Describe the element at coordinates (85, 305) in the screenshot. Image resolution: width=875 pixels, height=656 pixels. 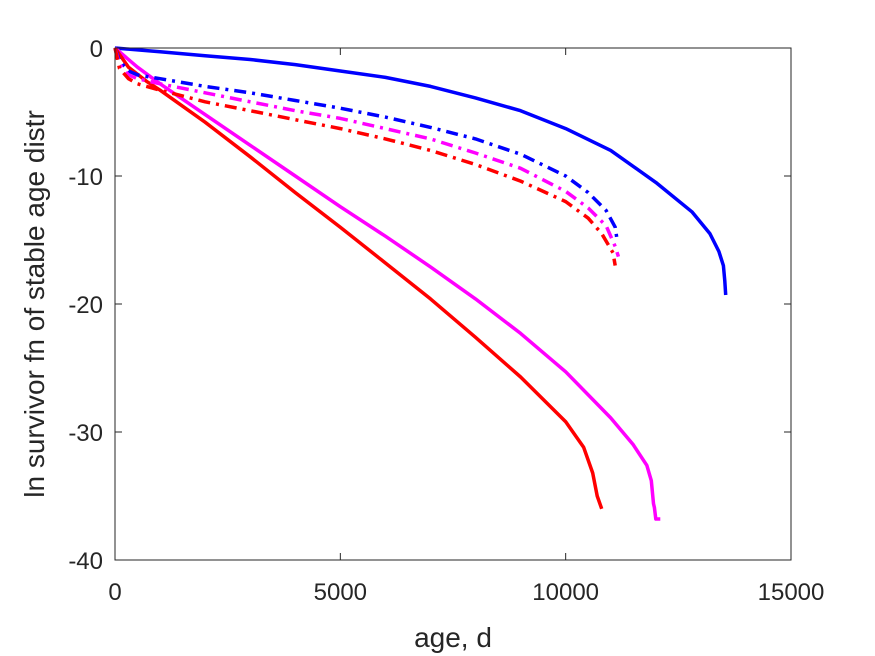
I see `y-tick-label: -20` at that location.